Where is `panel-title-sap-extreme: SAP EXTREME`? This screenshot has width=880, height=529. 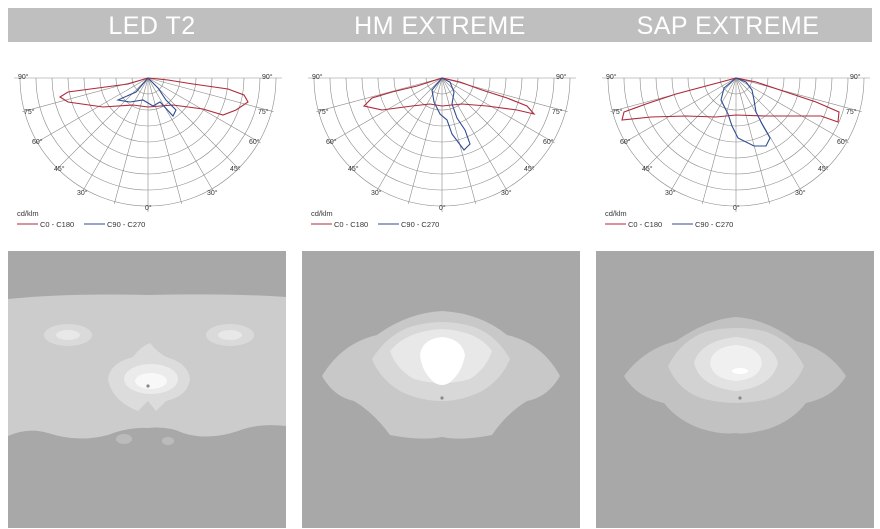 panel-title-sap-extreme: SAP EXTREME is located at coordinates (728, 26).